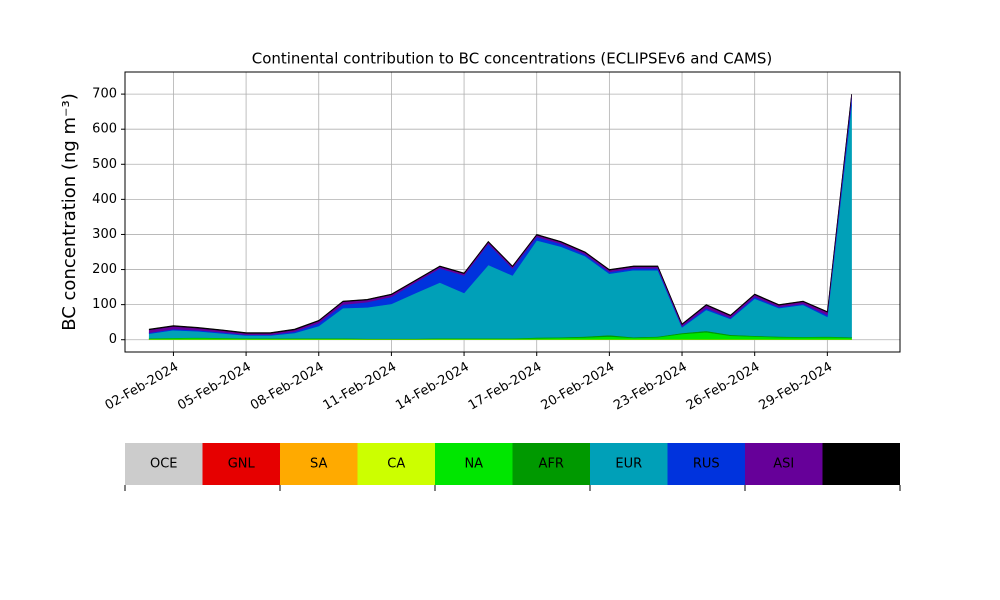  Describe the element at coordinates (214, 387) in the screenshot. I see `x-tick-label: 05-Feb-2024` at that location.